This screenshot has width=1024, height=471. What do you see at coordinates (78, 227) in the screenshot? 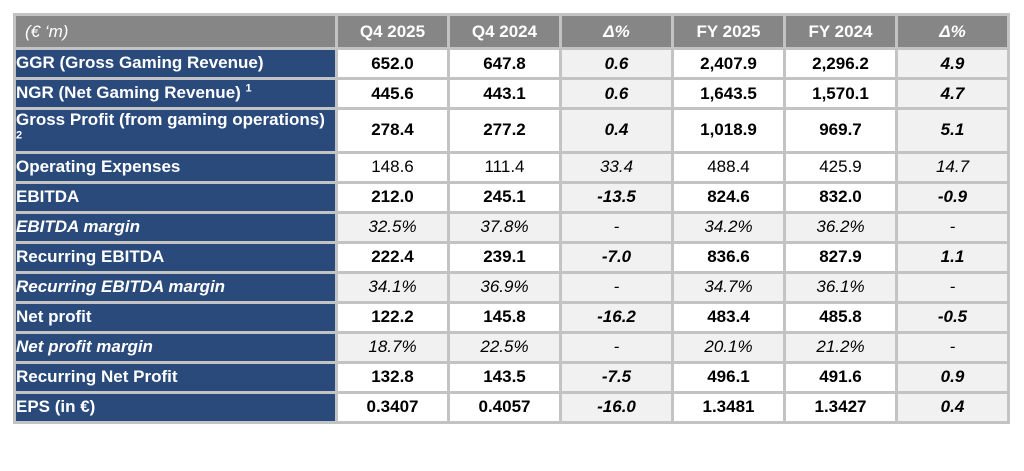
I see `row-label-text: EBITDA margin` at bounding box center [78, 227].